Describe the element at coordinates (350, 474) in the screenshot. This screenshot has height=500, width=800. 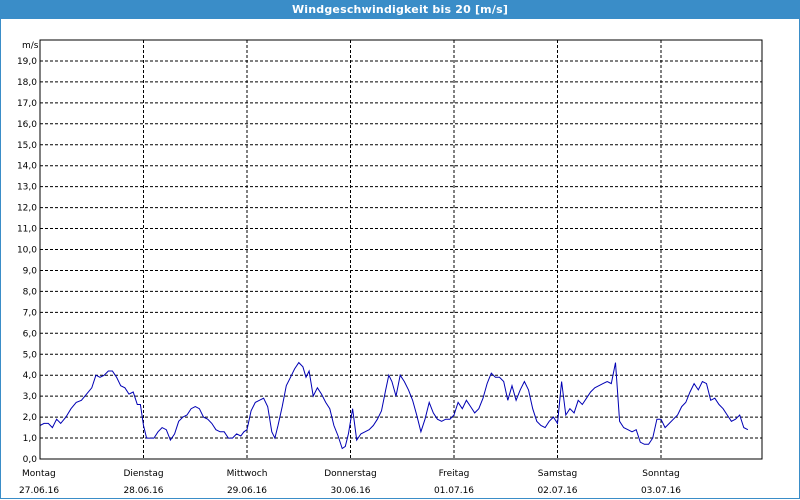
I see `x-tick-label-day: Donnerstag` at that location.